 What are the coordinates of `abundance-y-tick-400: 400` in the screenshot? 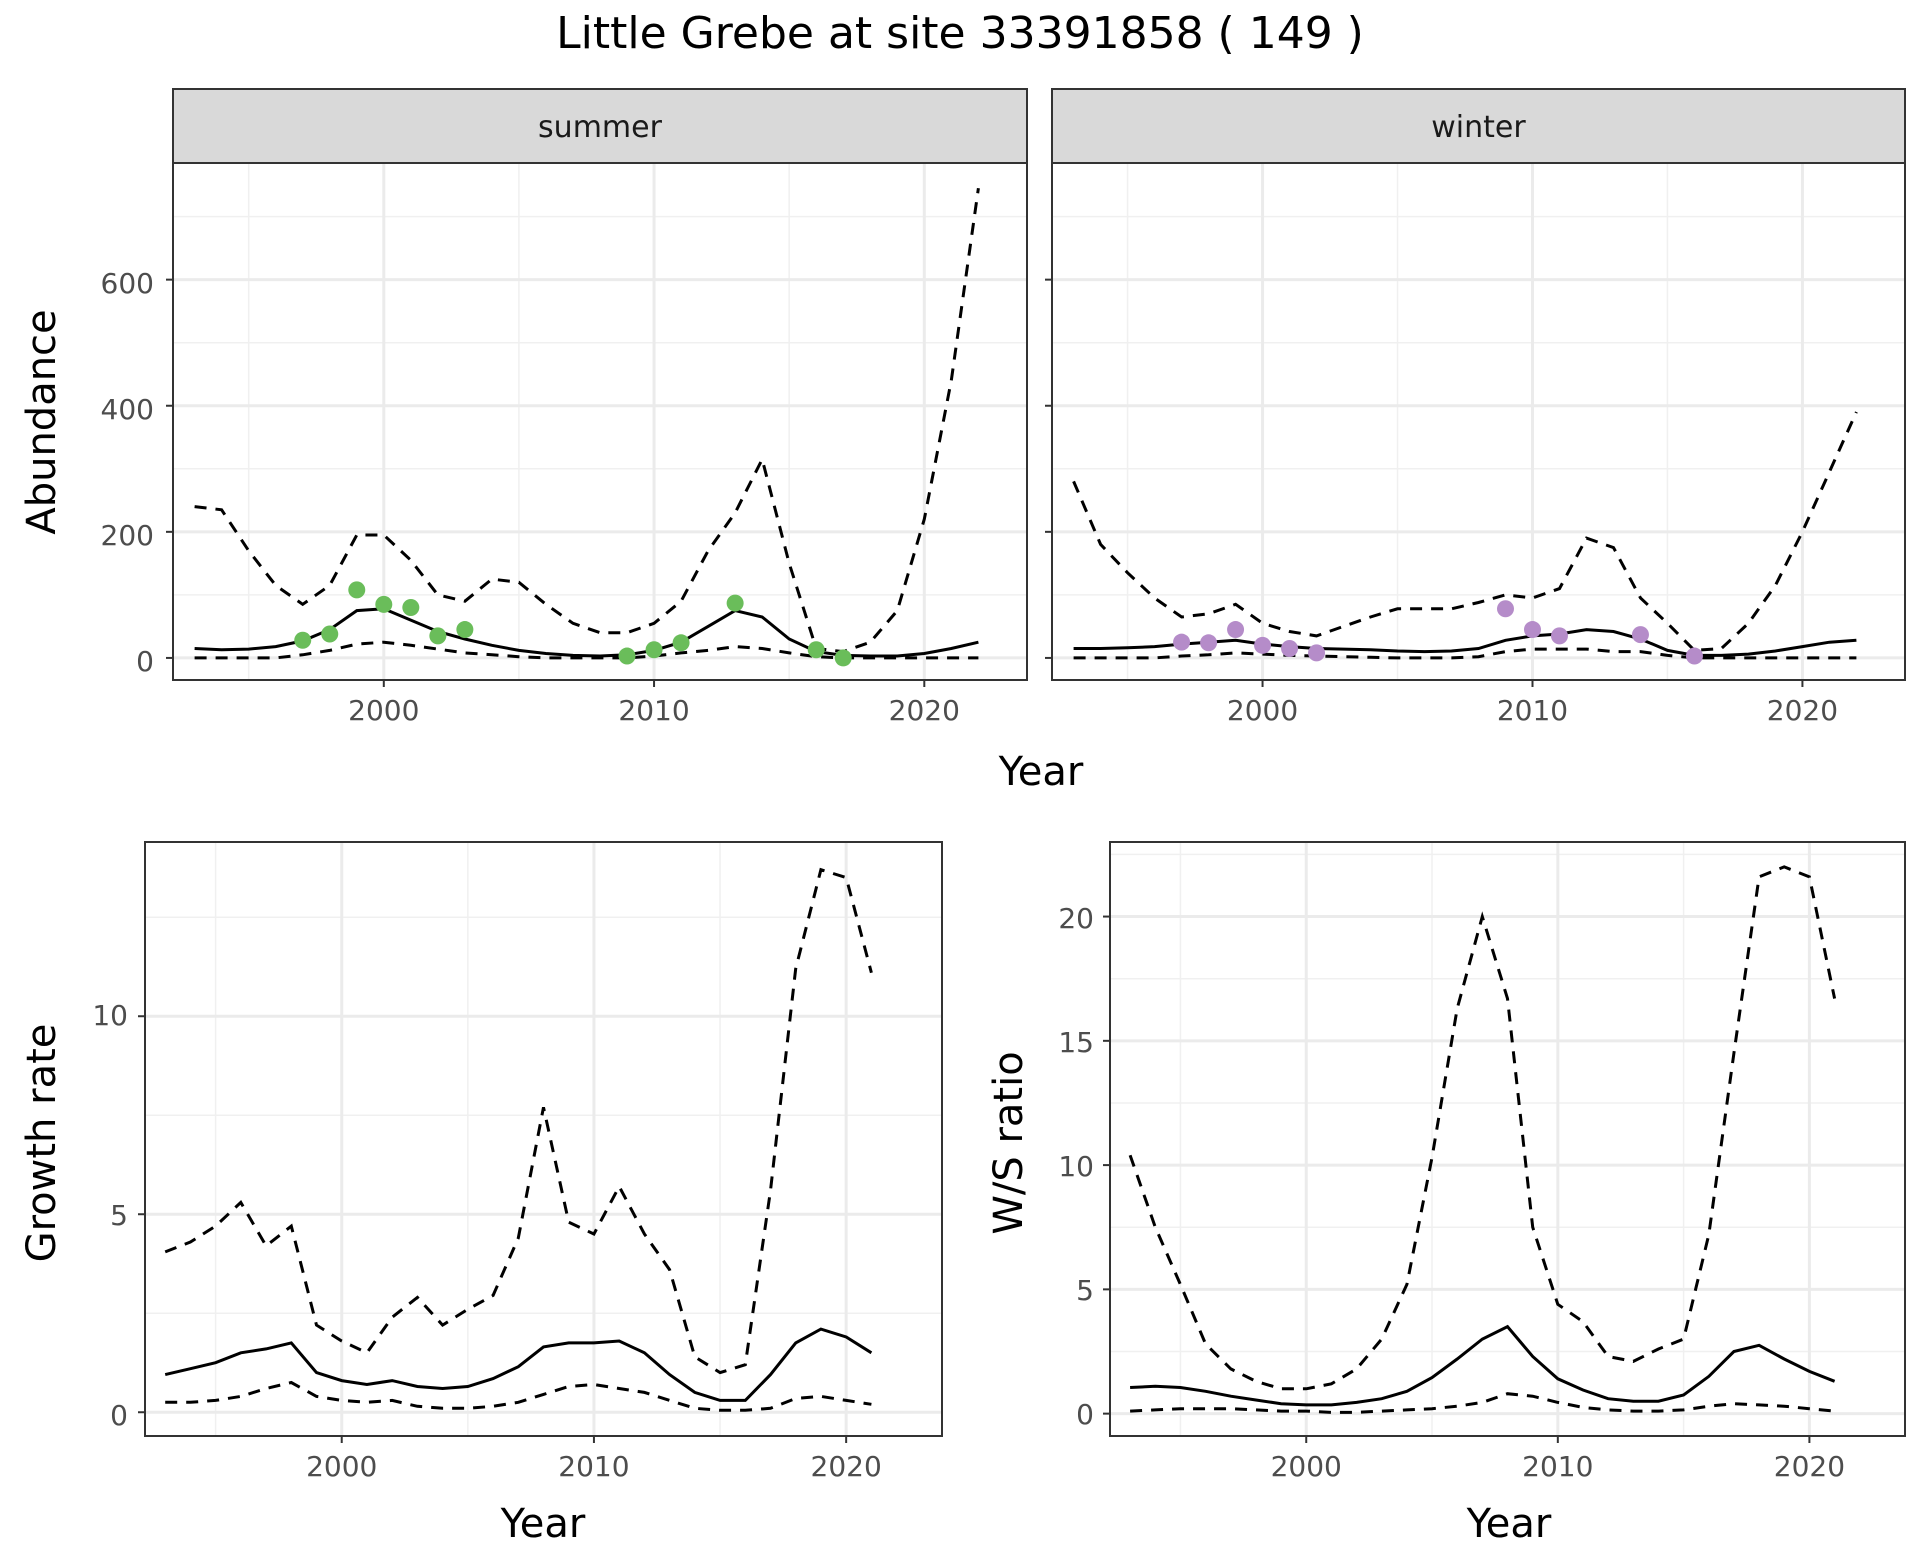 It's located at (127, 409).